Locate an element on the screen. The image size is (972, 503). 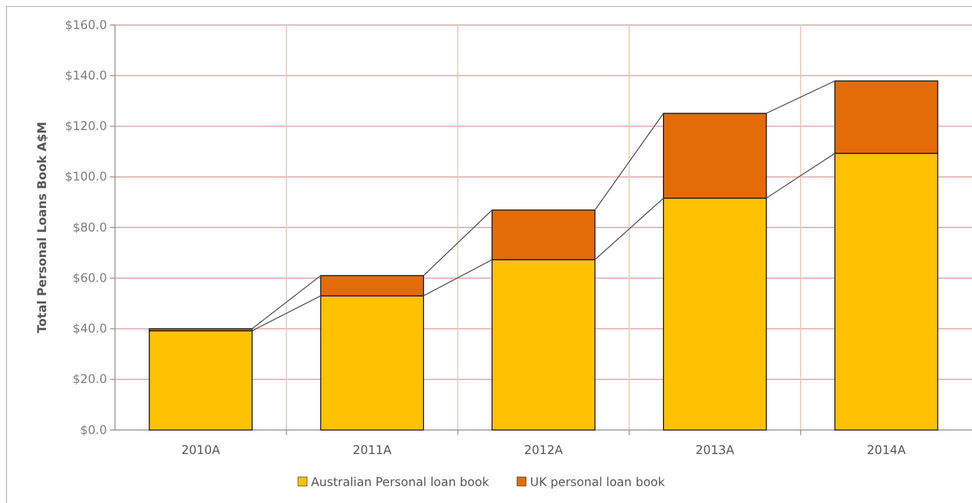
y-tick-label: $60.0 is located at coordinates (89, 277).